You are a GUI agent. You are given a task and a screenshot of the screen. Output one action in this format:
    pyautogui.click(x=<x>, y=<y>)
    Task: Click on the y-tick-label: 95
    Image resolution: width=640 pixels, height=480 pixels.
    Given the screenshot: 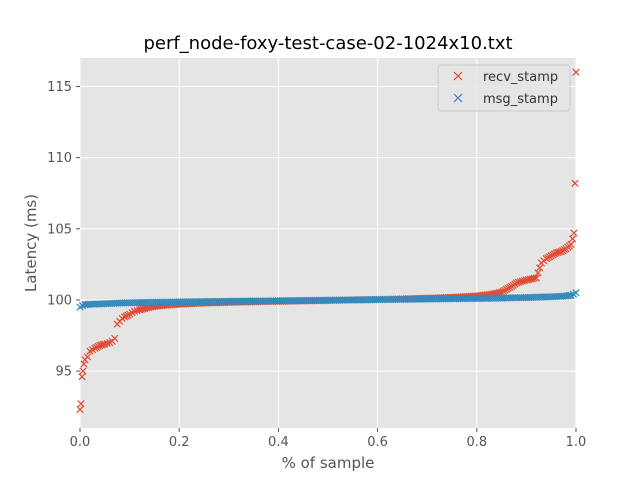 What is the action you would take?
    pyautogui.click(x=63, y=372)
    